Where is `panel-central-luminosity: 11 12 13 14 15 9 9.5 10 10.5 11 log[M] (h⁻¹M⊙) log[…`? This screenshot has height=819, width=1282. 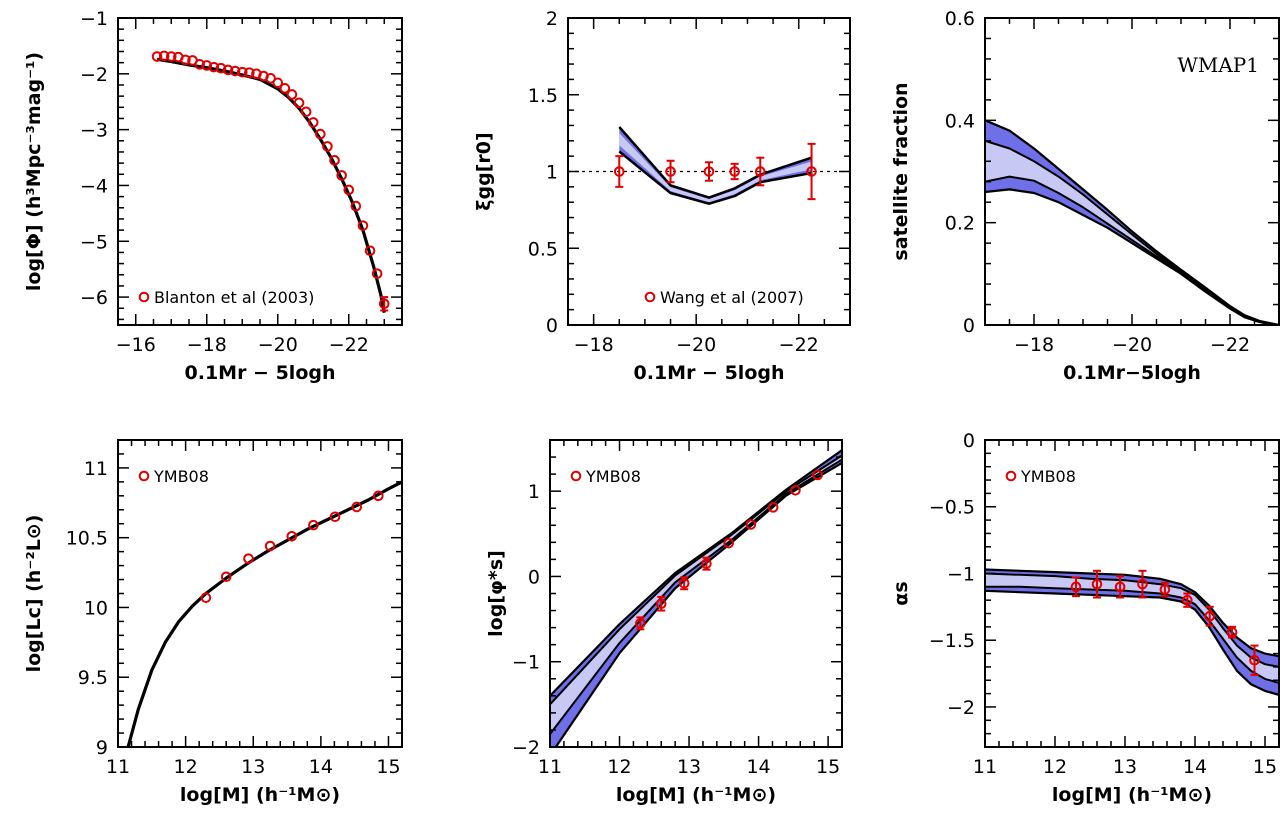
panel-central-luminosity: 11 12 13 14 15 9 9.5 10 10.5 11 log[M] (h⁻¹M⊙) log[… is located at coordinates (213, 622).